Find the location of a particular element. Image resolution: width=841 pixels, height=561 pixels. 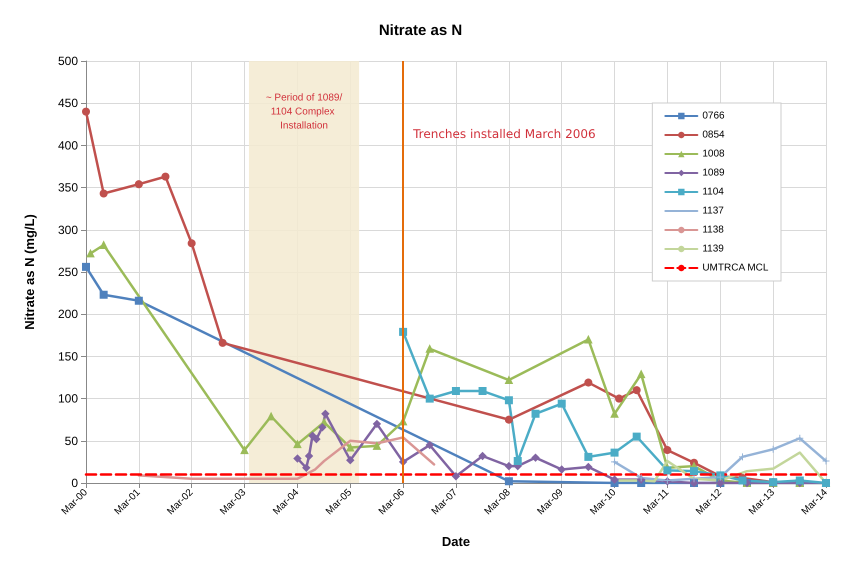

legend-label: 1138 is located at coordinates (713, 230).